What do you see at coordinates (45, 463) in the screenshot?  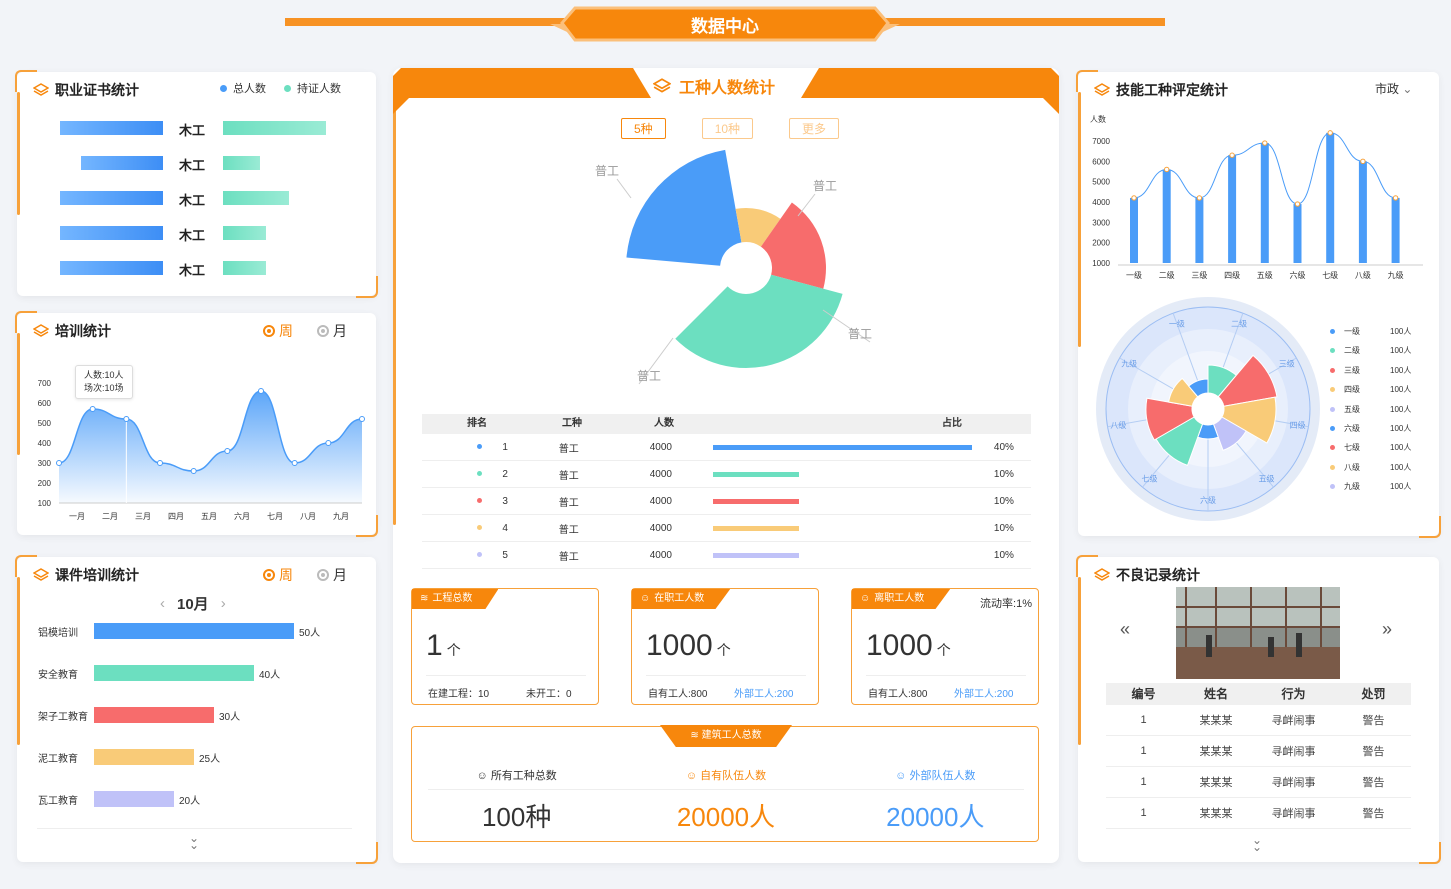 I see `y-tick: 300` at bounding box center [45, 463].